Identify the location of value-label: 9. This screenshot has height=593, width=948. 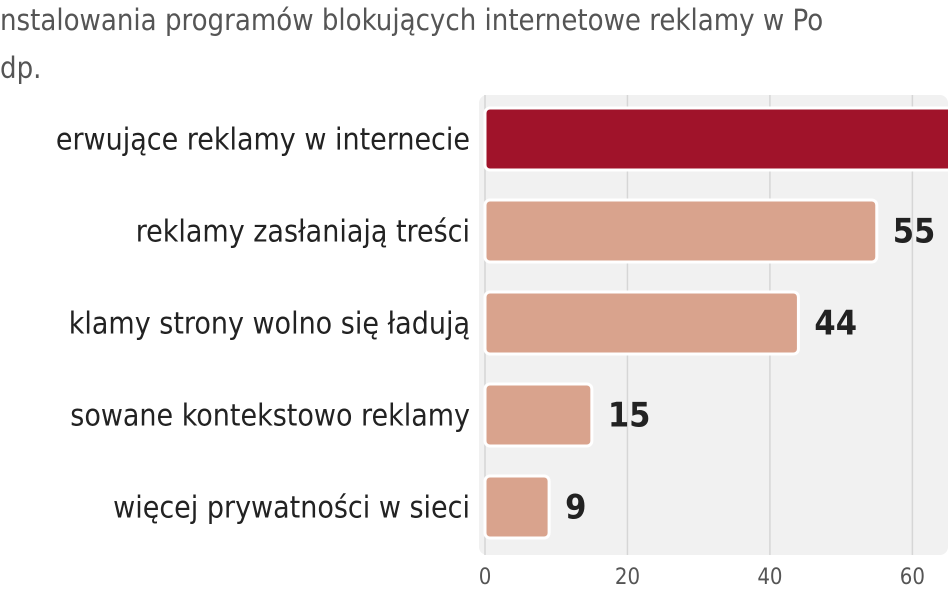
(575, 508).